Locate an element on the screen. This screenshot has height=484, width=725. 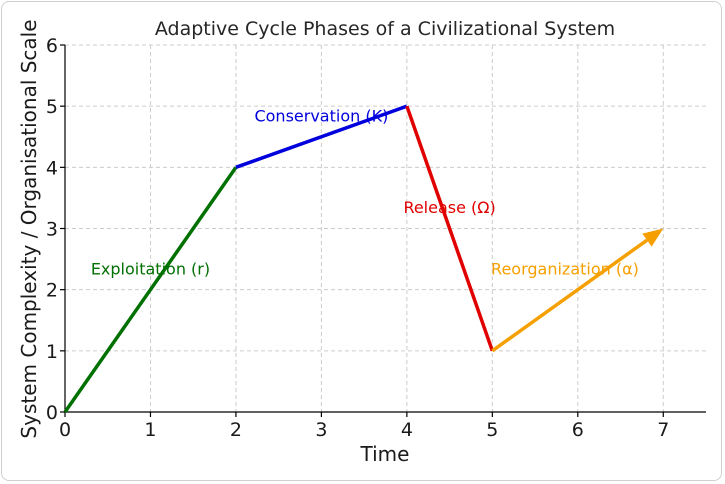
x-tick-label: 6 is located at coordinates (578, 430).